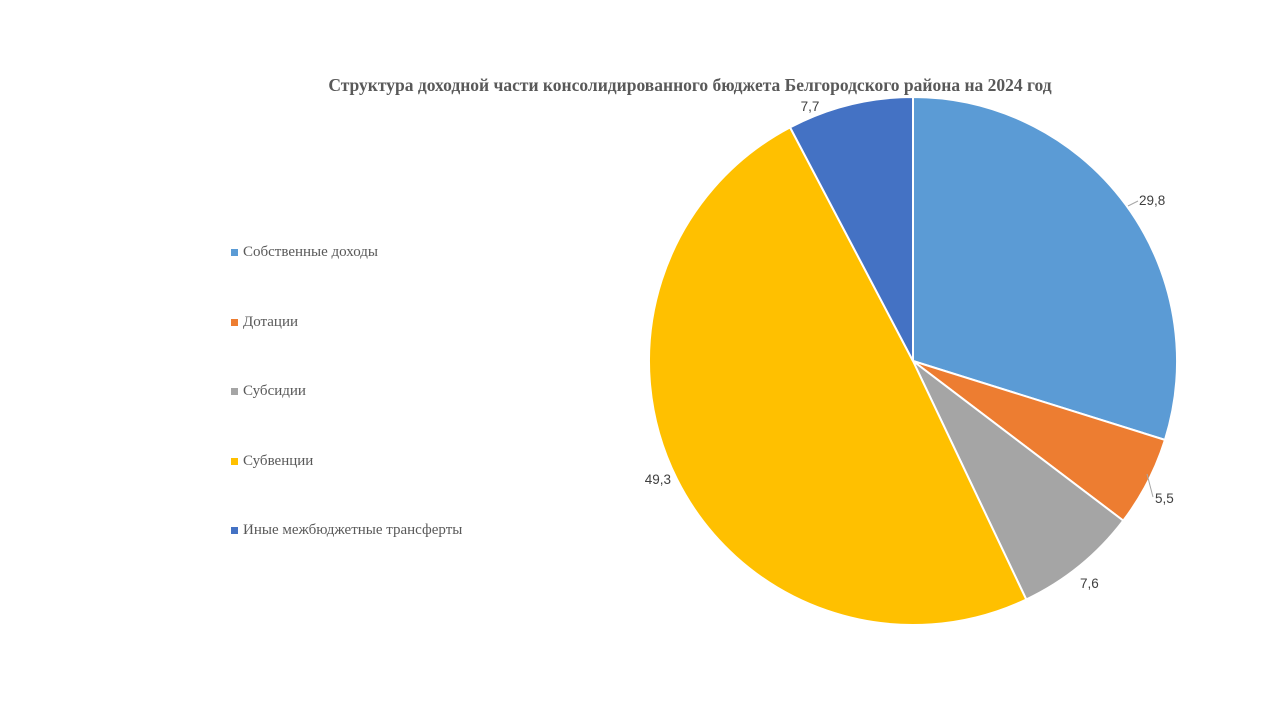  I want to click on slice-other-transfers, so click(851, 228).